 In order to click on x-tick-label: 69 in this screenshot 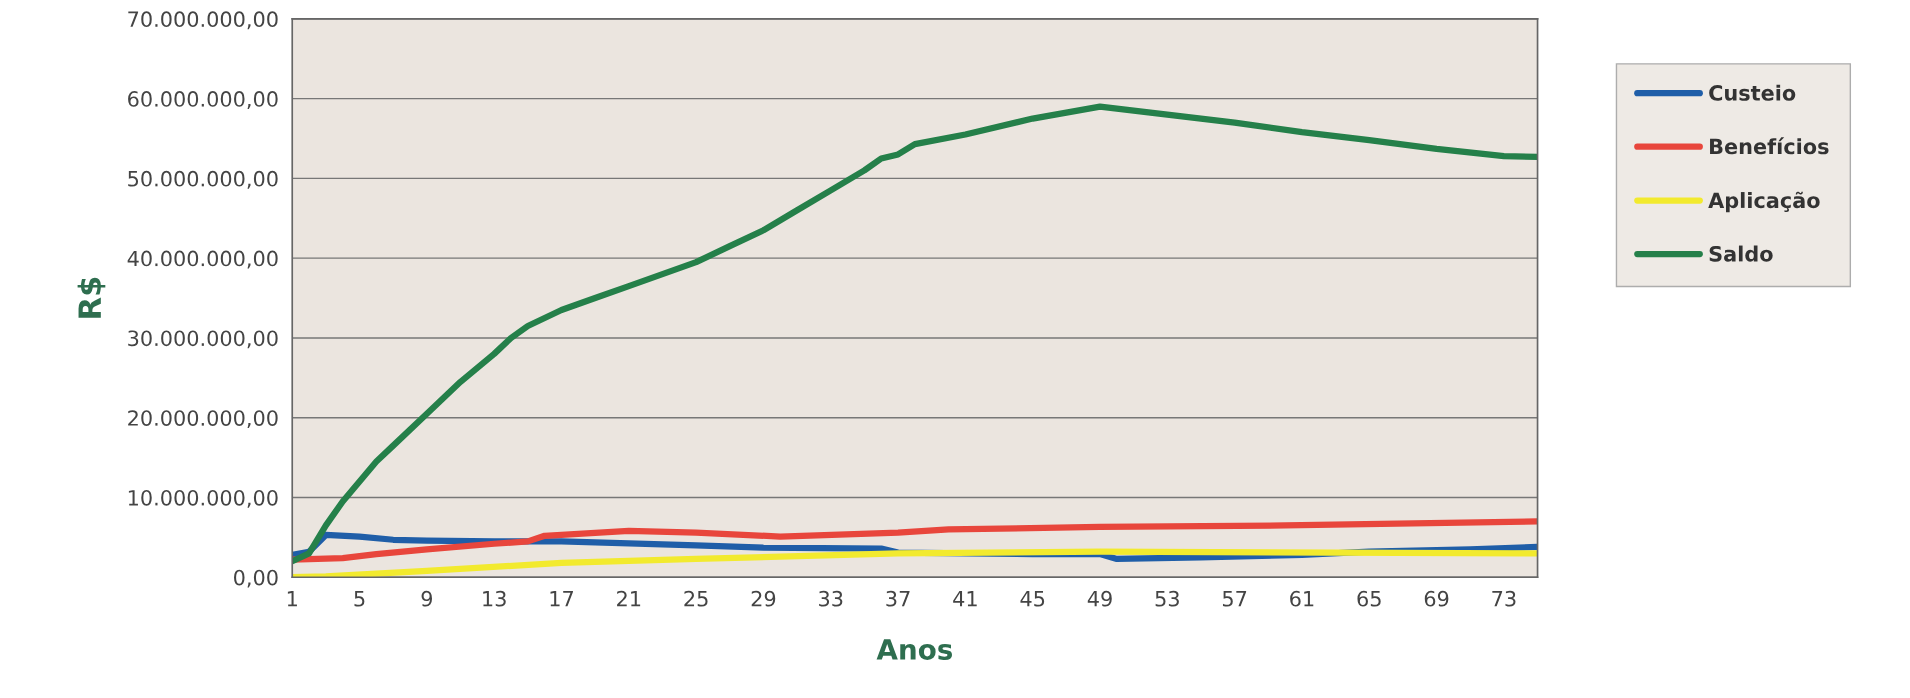, I will do `click(1436, 598)`.